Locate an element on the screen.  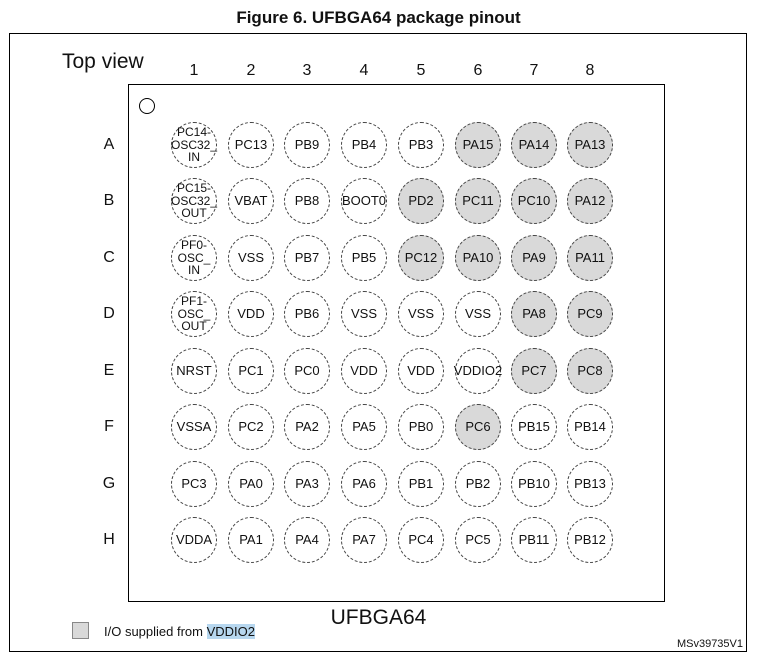
row-label-B: B is located at coordinates (109, 200).